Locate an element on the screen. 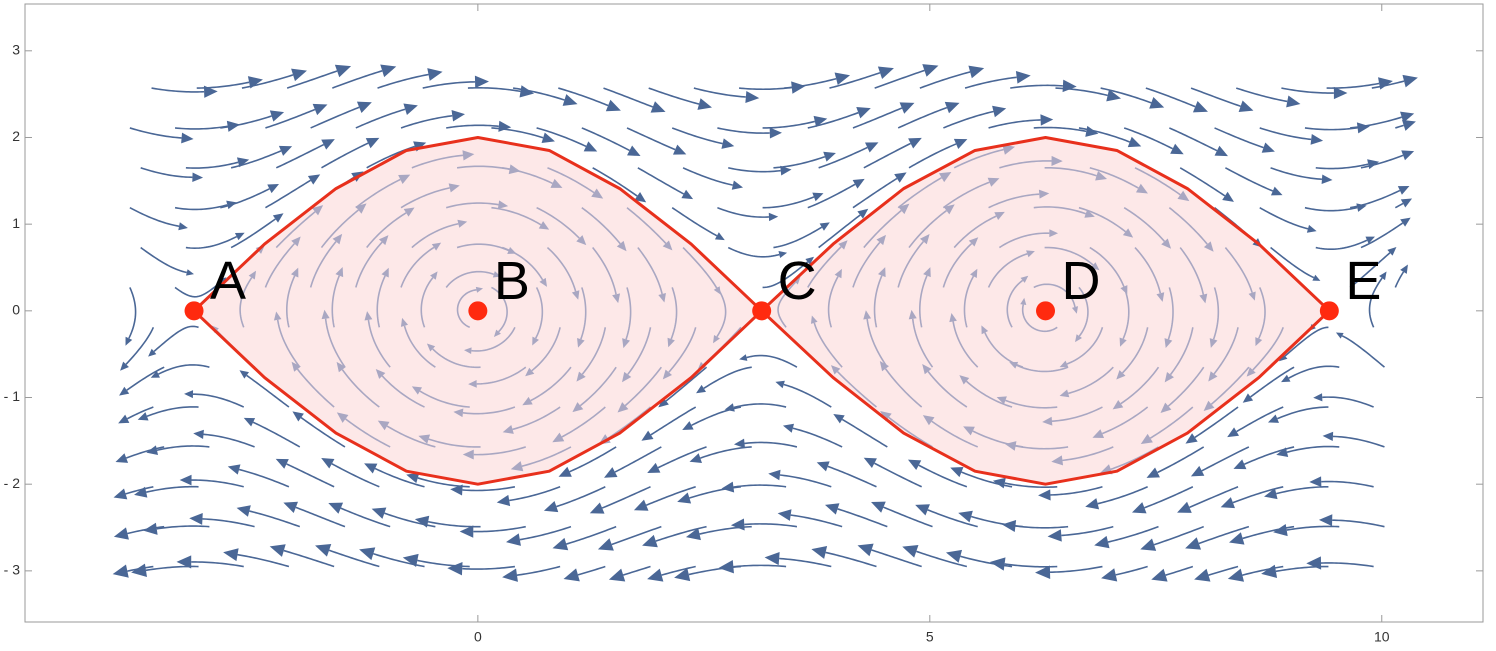  point-label: B is located at coordinates (512, 281).